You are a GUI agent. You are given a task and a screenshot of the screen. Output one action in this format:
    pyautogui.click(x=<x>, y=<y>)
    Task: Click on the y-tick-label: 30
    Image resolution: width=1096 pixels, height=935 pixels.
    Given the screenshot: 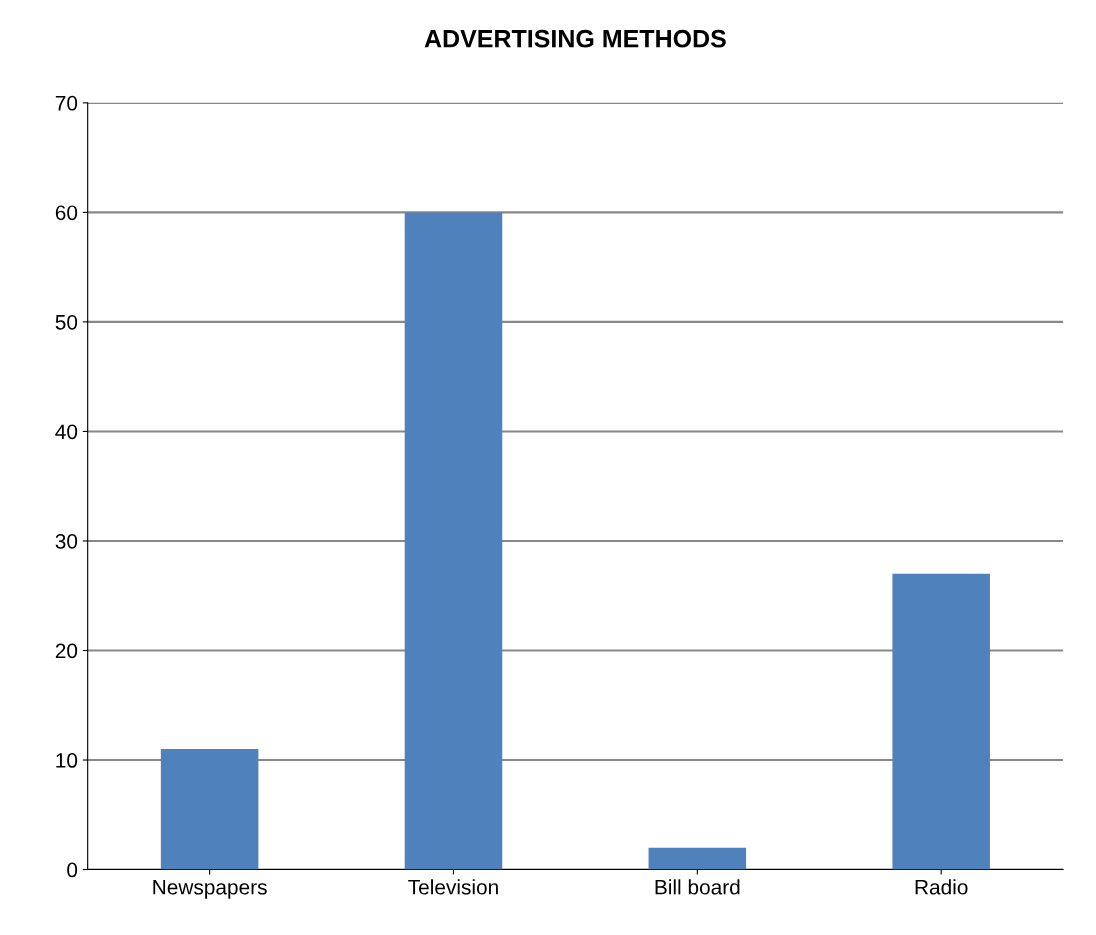 What is the action you would take?
    pyautogui.click(x=66, y=541)
    